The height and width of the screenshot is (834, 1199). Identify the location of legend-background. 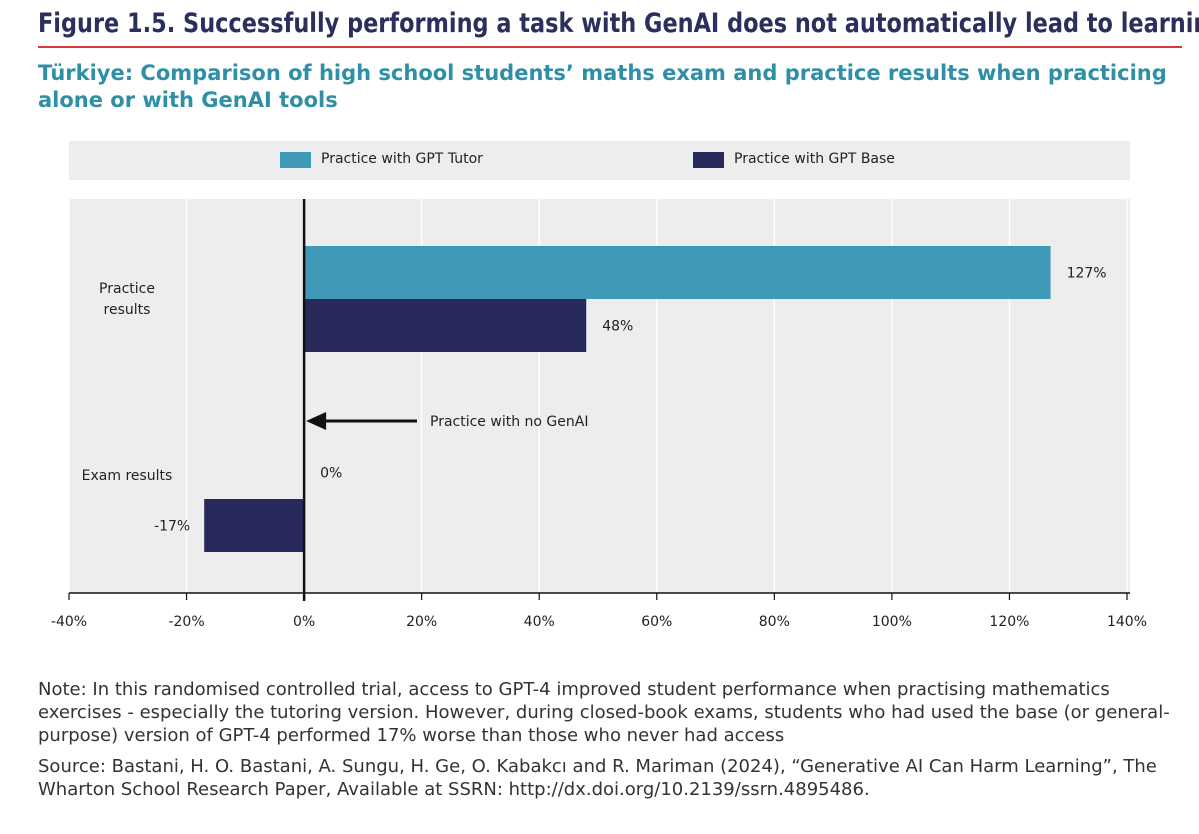
(599, 160).